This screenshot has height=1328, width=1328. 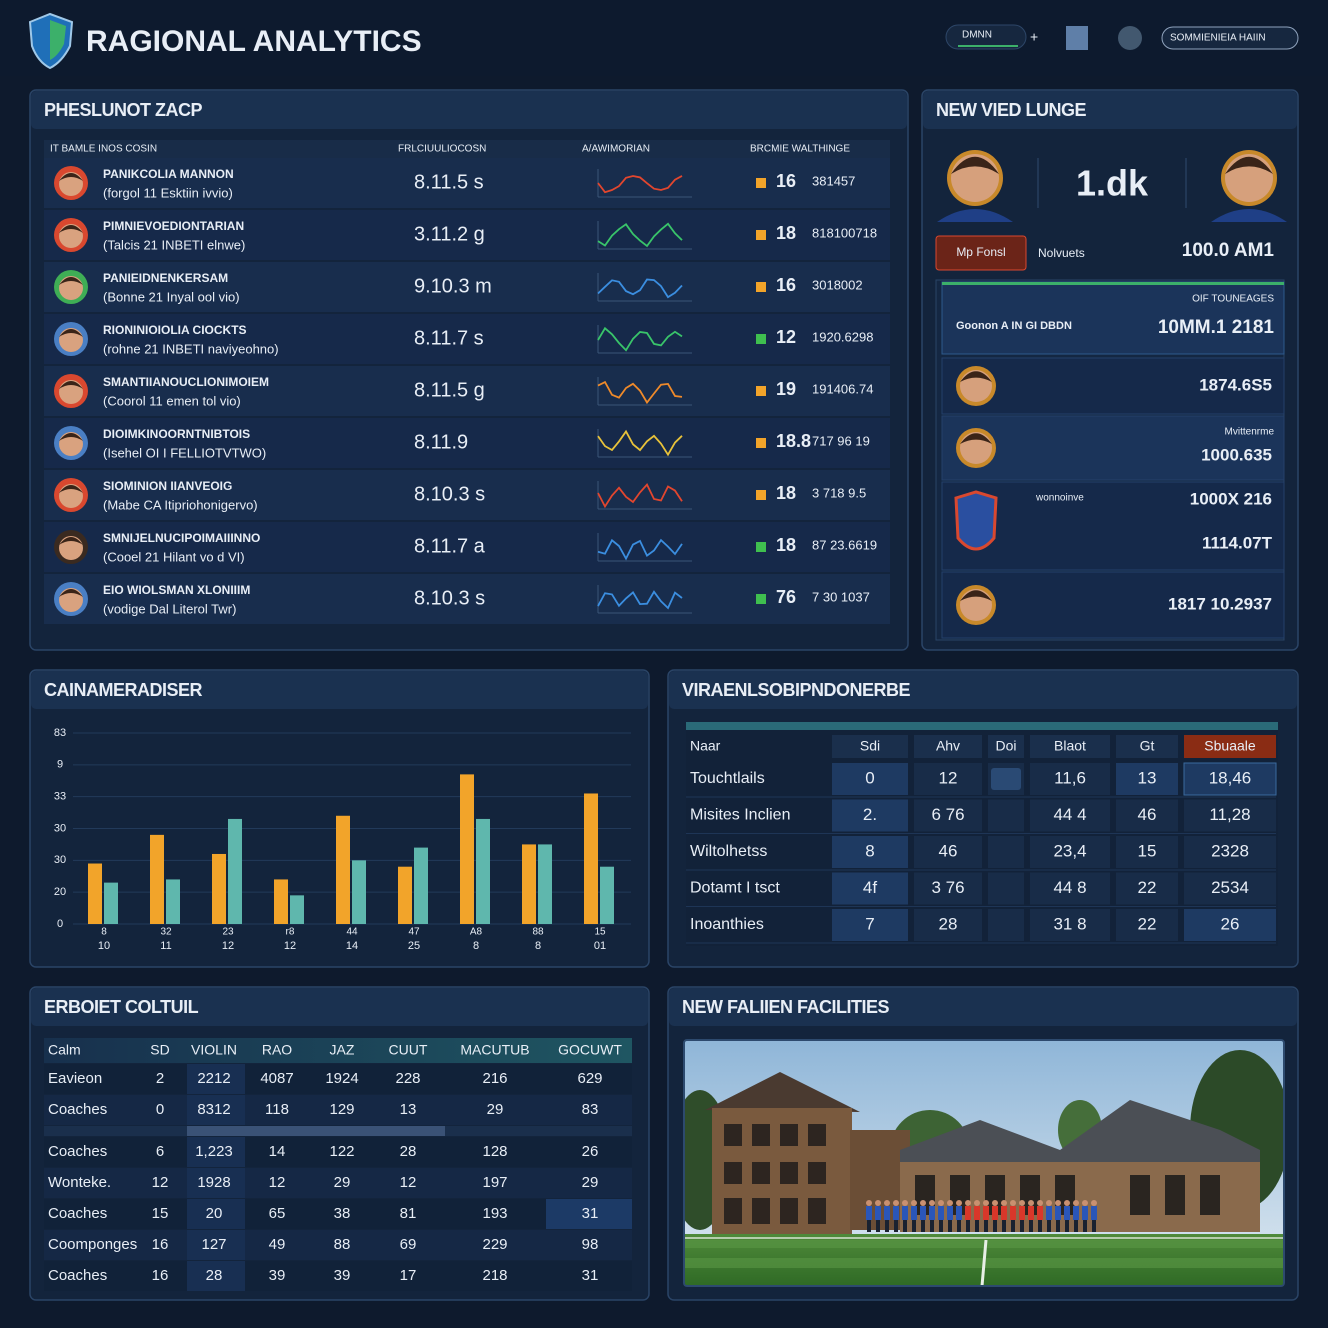 What do you see at coordinates (1249, 165) in the screenshot?
I see `portrait-hair` at bounding box center [1249, 165].